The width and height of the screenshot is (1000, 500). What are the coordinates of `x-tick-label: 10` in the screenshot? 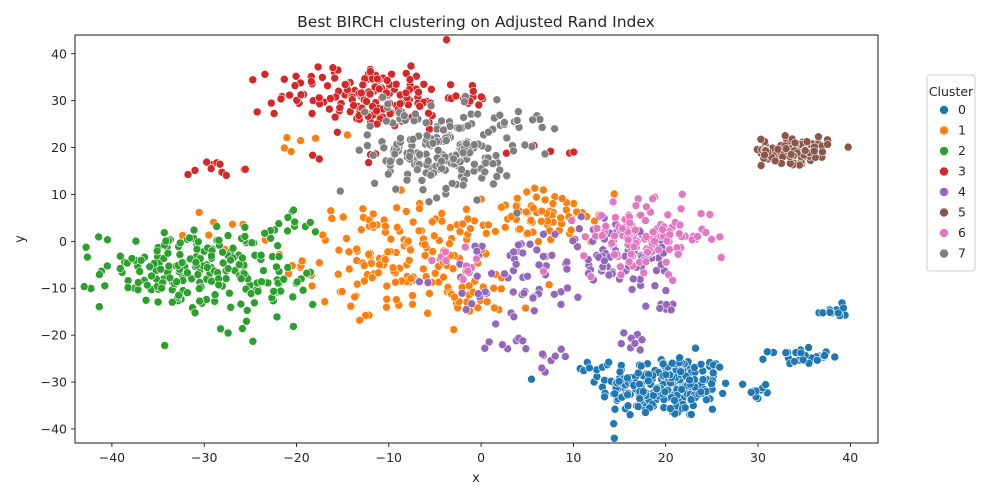 It's located at (573, 457).